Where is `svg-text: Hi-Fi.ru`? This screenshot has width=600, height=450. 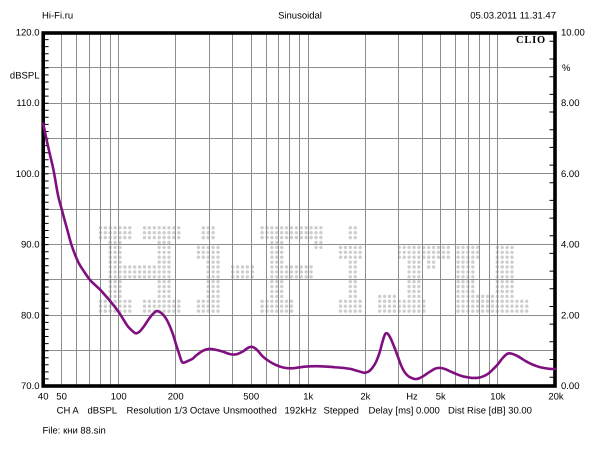 svg-text: Hi-Fi.ru is located at coordinates (57, 16).